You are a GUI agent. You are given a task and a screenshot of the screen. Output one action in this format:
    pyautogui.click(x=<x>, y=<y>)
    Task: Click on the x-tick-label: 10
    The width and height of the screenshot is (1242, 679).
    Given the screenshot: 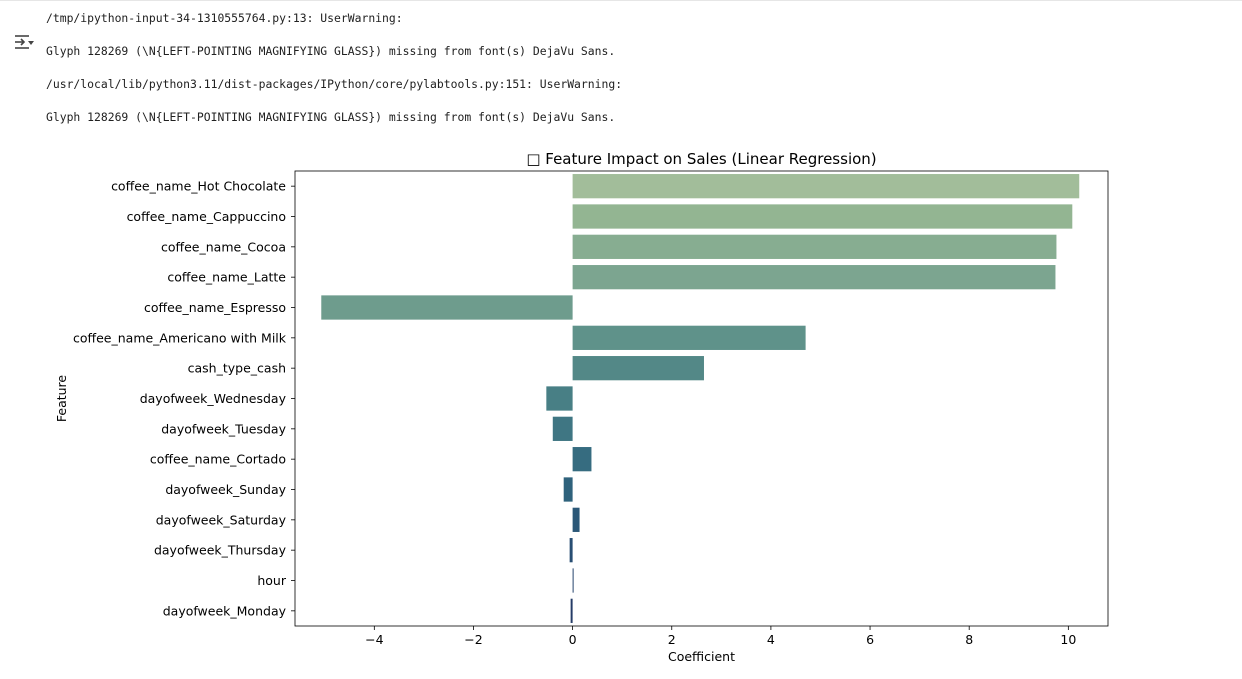 What is the action you would take?
    pyautogui.click(x=1068, y=639)
    